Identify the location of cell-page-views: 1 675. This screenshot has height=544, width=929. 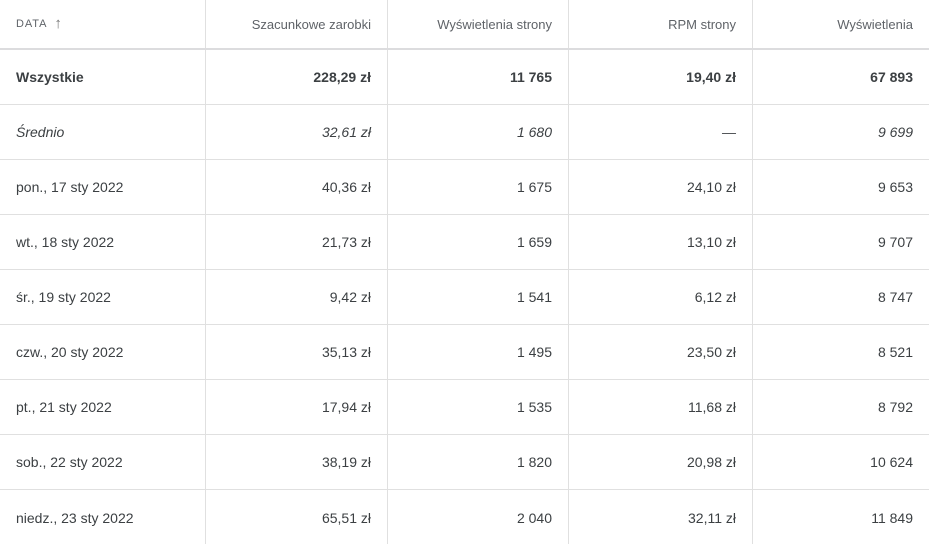
(477, 187).